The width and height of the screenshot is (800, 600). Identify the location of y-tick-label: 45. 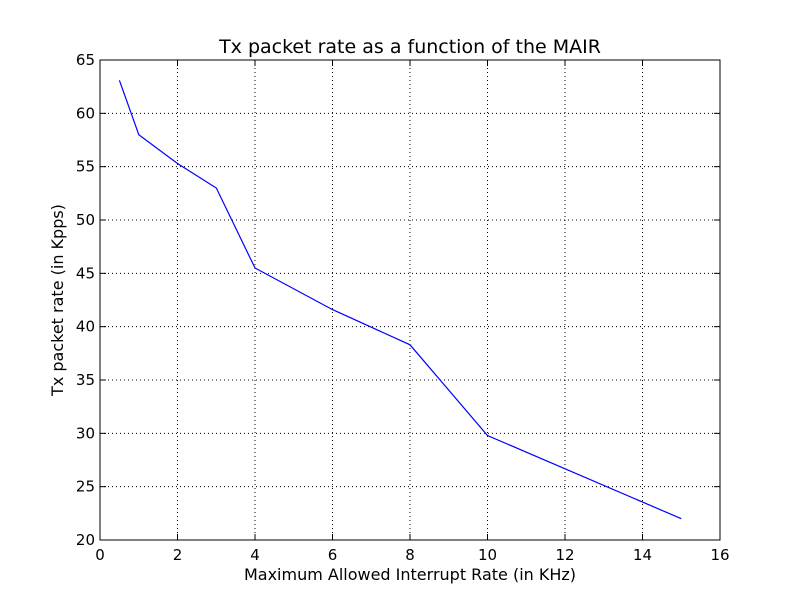
(85, 273).